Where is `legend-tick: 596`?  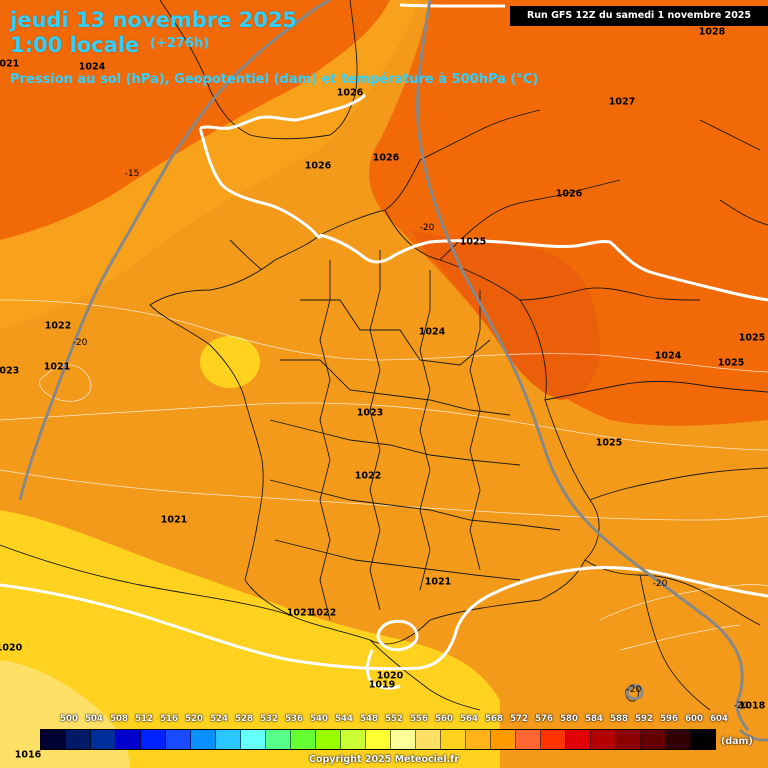
legend-tick: 596 is located at coordinates (669, 719).